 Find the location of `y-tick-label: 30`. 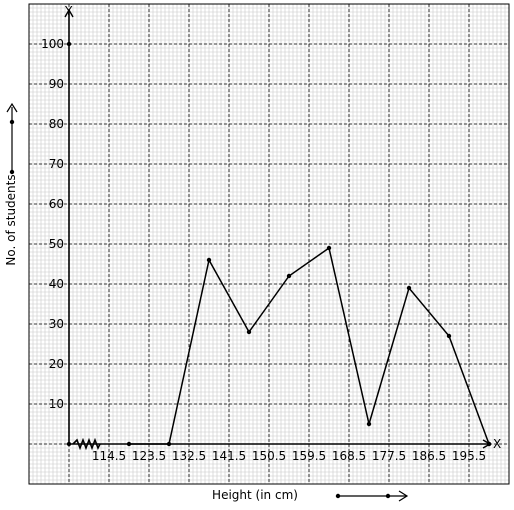

y-tick-label: 30 is located at coordinates (56, 324).